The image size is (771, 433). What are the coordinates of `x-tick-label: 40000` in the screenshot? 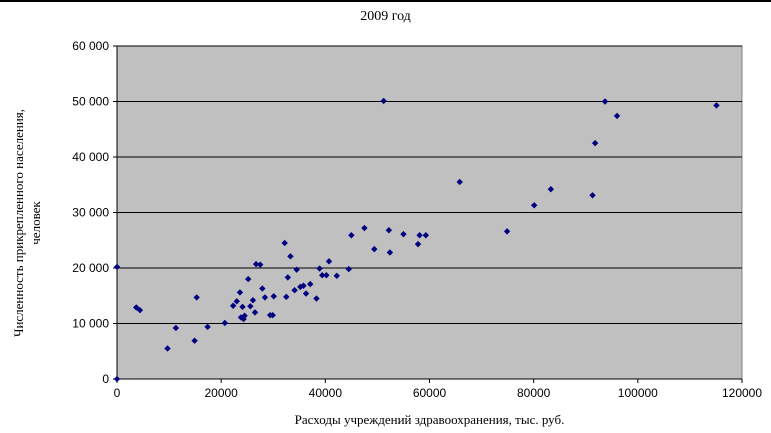 It's located at (326, 393).